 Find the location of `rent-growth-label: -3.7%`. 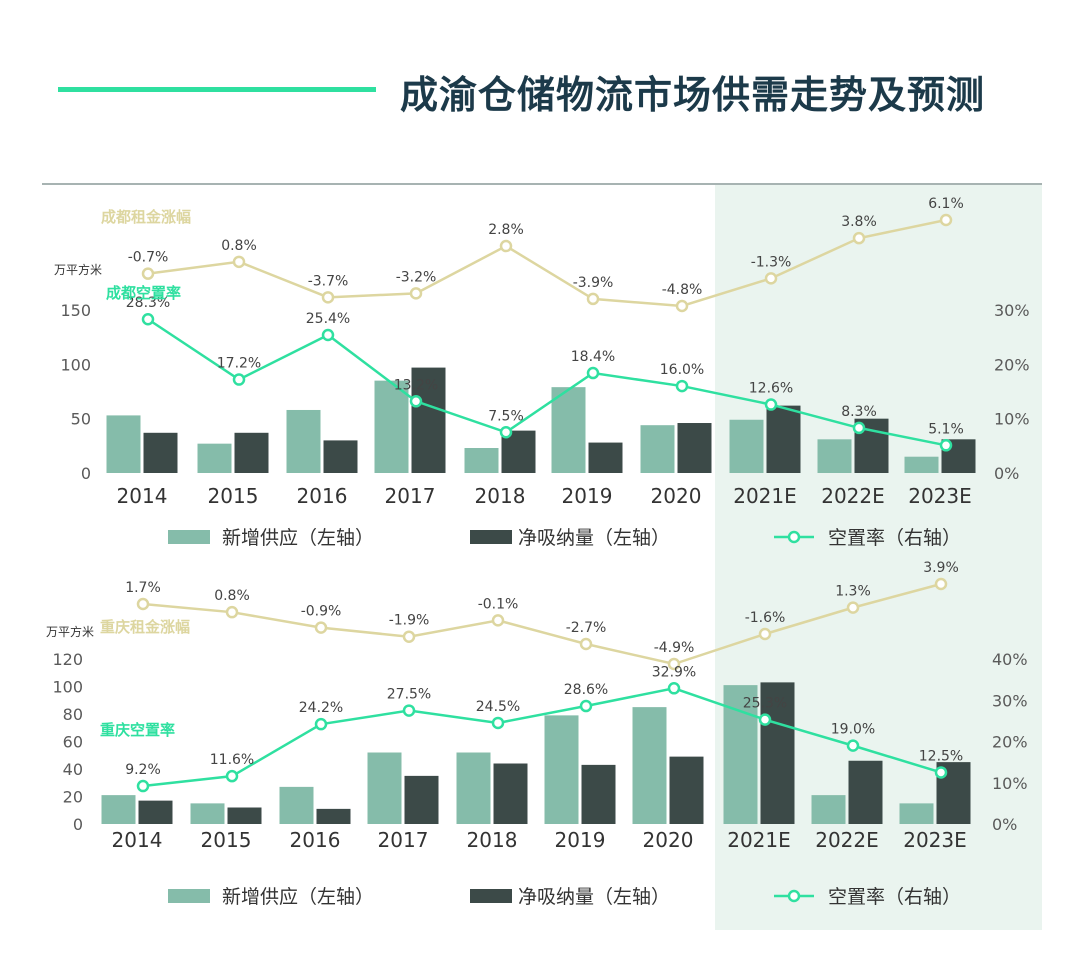

rent-growth-label: -3.7% is located at coordinates (328, 281).